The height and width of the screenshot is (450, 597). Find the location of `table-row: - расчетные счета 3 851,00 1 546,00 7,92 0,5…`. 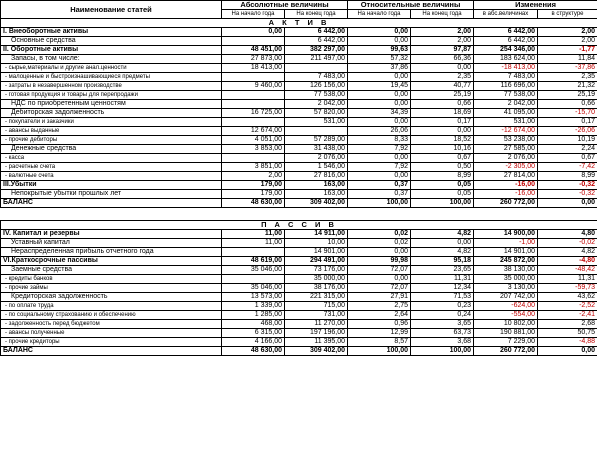

table-row: - расчетные счета 3 851,00 1 546,00 7,92 0,5… is located at coordinates (298, 167).